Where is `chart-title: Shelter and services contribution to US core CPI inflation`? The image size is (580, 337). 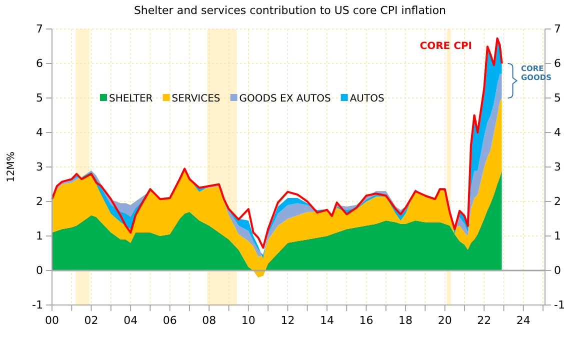 chart-title: Shelter and services contribution to US core CPI inflation is located at coordinates (290, 10).